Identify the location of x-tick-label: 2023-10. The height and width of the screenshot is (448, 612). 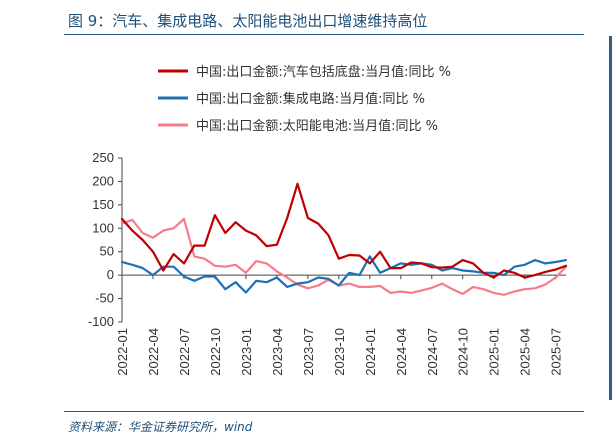
(339, 352).